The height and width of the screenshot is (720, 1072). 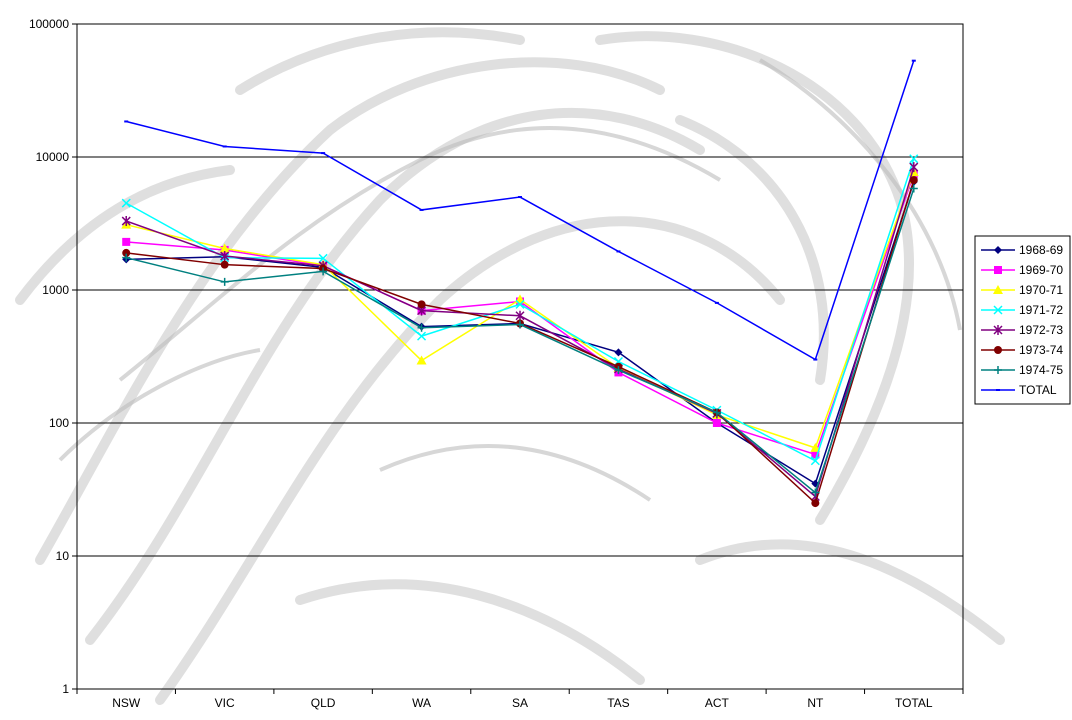 What do you see at coordinates (49, 24) in the screenshot?
I see `y-tick-label: 100000` at bounding box center [49, 24].